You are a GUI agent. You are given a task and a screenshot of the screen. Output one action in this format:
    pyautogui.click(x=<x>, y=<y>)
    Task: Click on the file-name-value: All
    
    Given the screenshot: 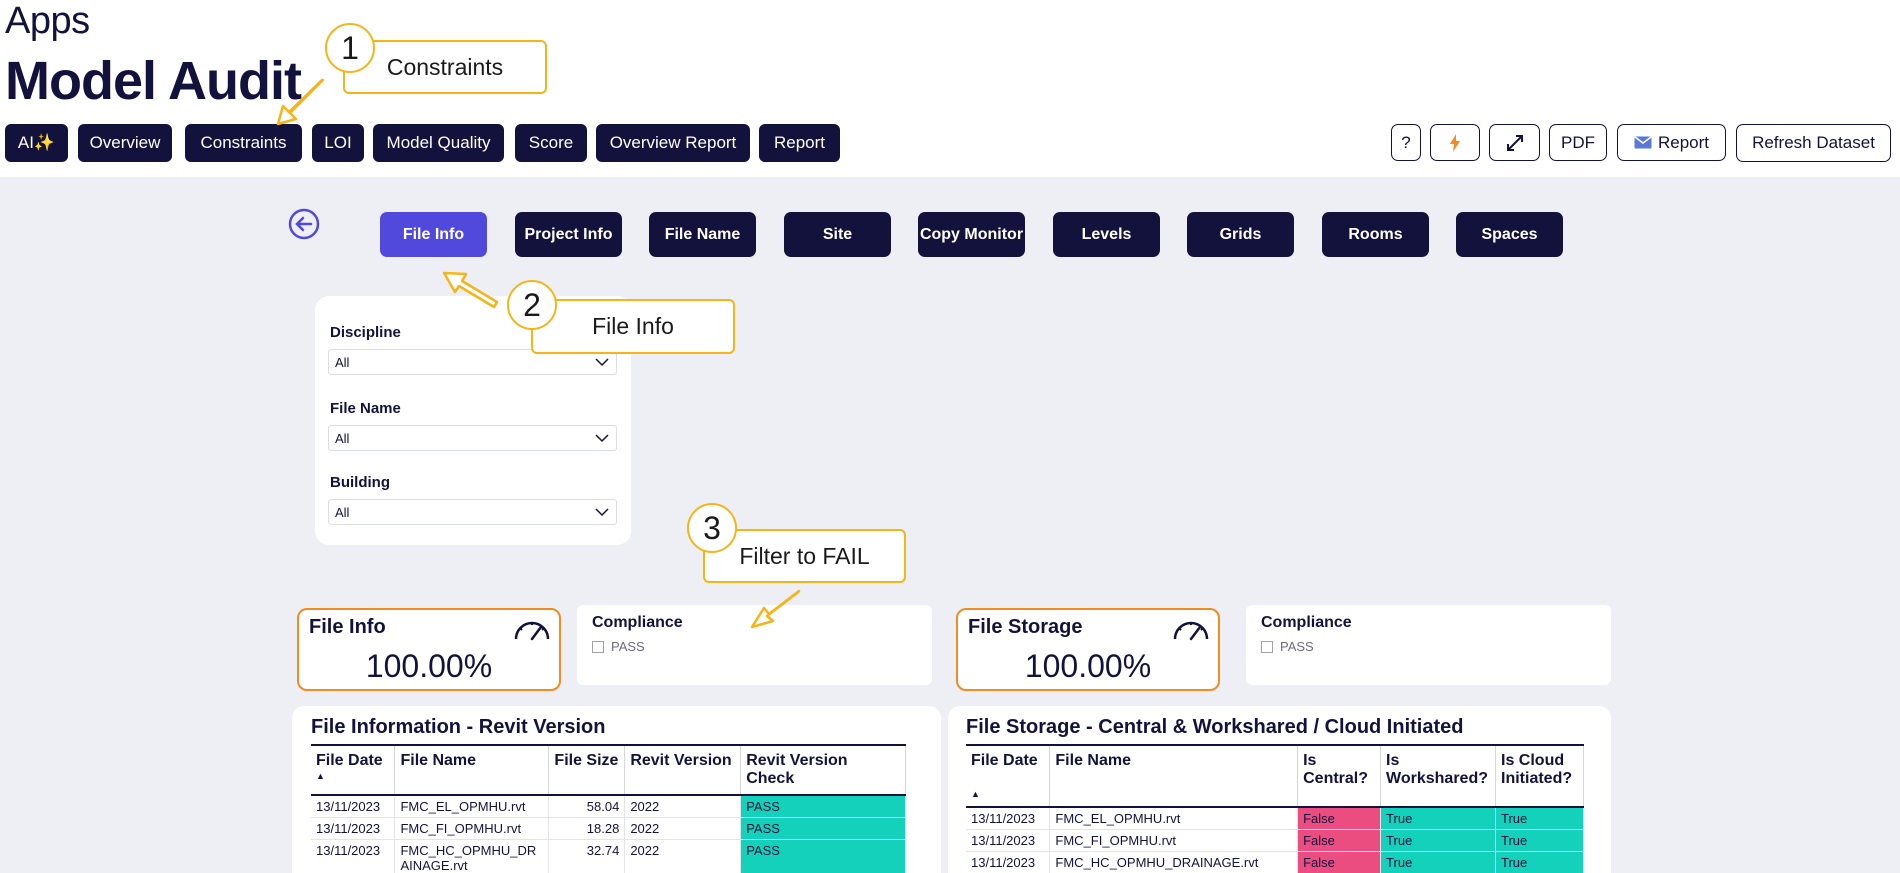 What is the action you would take?
    pyautogui.click(x=342, y=438)
    